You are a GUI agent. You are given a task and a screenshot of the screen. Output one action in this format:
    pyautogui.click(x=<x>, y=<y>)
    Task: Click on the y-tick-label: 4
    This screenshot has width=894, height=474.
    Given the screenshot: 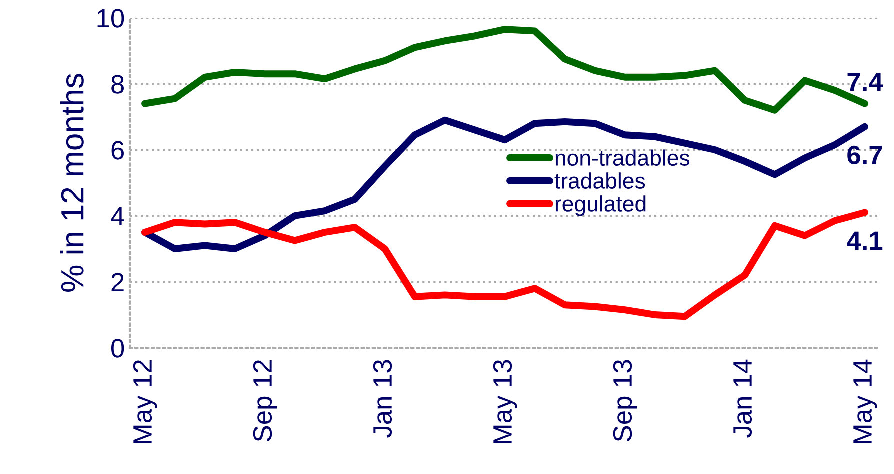 What is the action you would take?
    pyautogui.click(x=117, y=216)
    